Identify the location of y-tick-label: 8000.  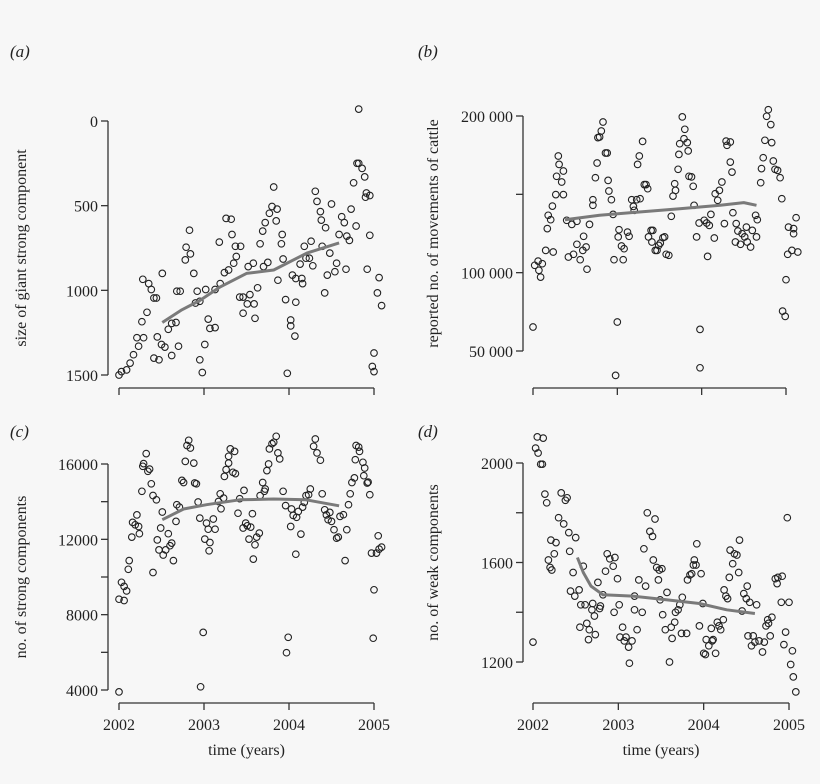
(82, 616).